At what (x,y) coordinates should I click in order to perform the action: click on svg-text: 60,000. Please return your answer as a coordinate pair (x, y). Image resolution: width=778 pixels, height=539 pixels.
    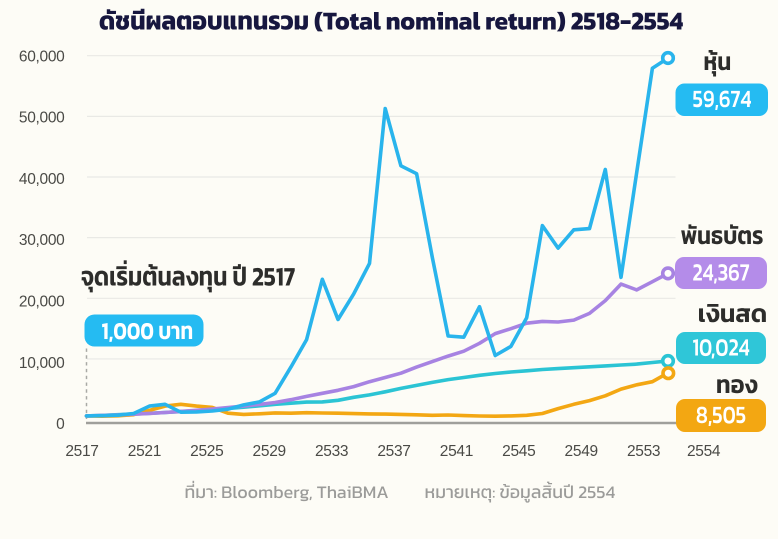
    Looking at the image, I should click on (42, 56).